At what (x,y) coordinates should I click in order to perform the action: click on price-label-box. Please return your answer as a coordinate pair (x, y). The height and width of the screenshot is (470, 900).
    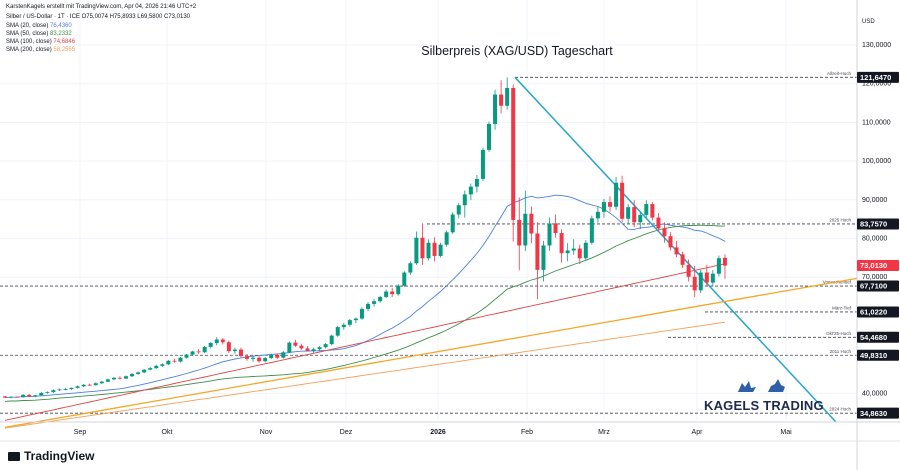
    Looking at the image, I should click on (878, 413).